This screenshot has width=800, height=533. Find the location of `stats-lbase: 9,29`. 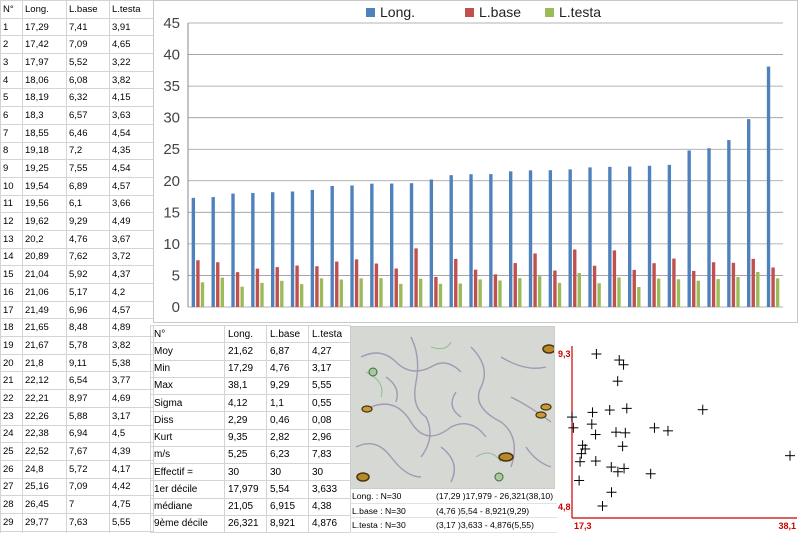

stats-lbase: 9,29 is located at coordinates (287, 386).